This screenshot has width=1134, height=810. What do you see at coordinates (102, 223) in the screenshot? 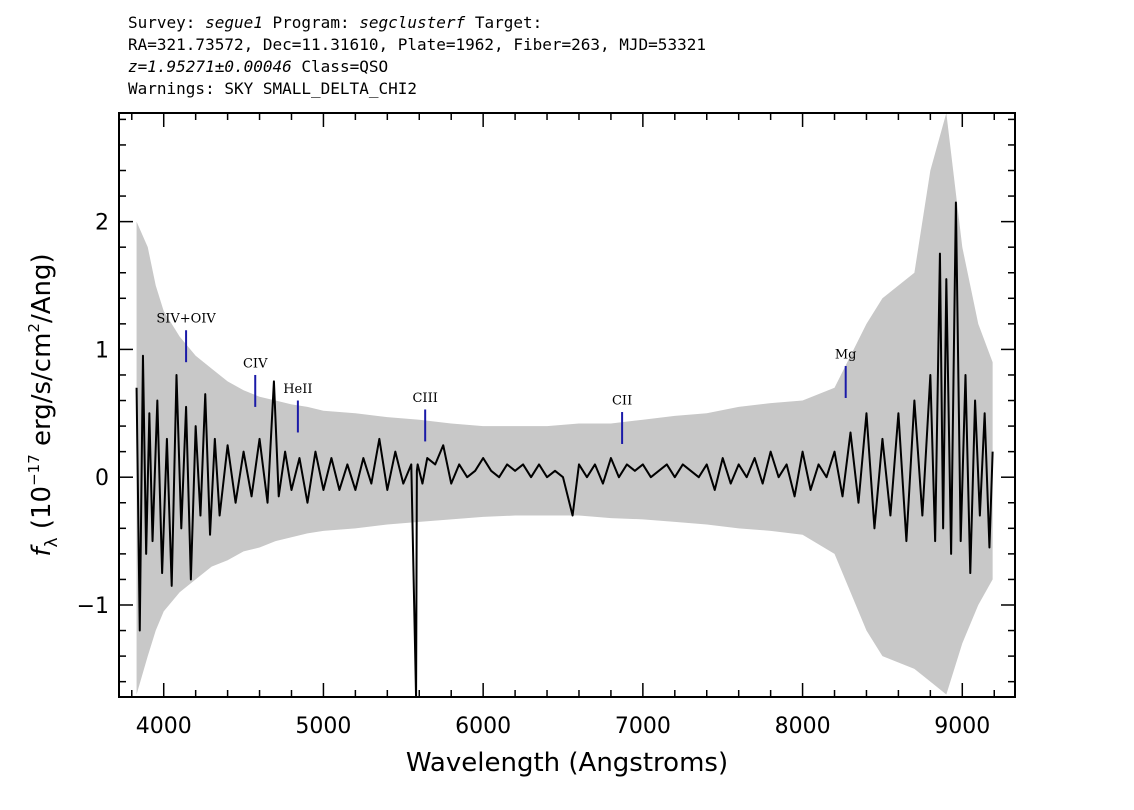
I see `y-tick-label: 2` at bounding box center [102, 223].